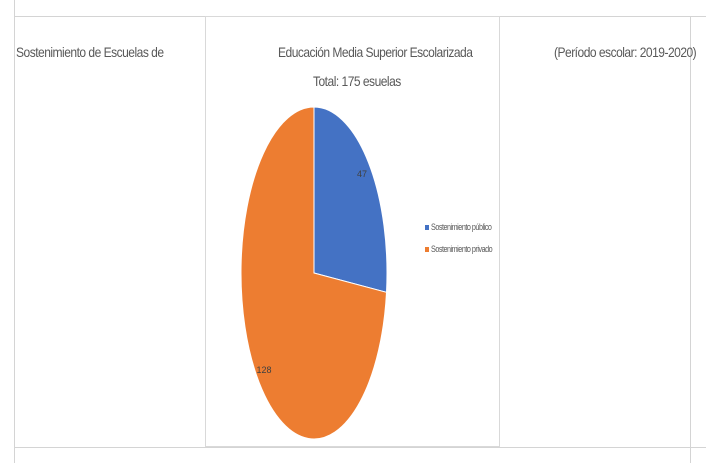 The height and width of the screenshot is (463, 706). Describe the element at coordinates (427, 249) in the screenshot. I see `legend-swatch-private` at that location.